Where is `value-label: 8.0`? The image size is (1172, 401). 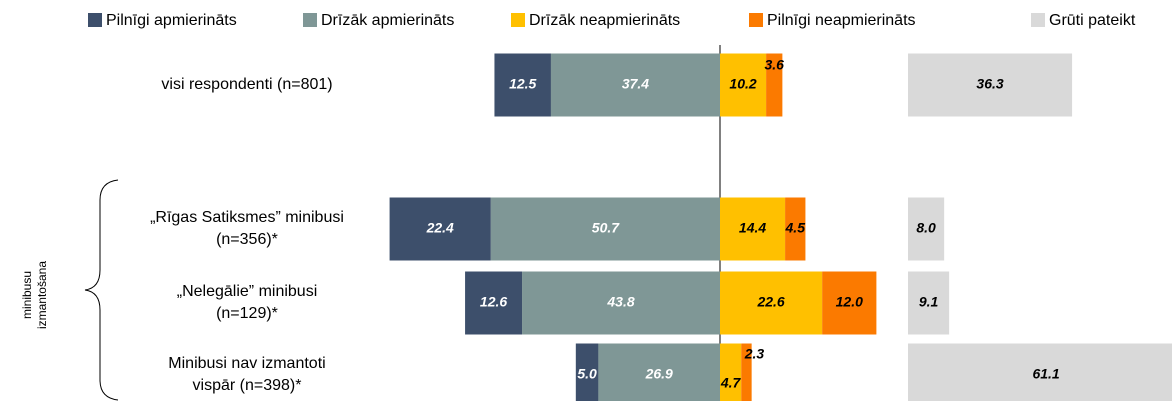
value-label: 8.0 is located at coordinates (926, 228).